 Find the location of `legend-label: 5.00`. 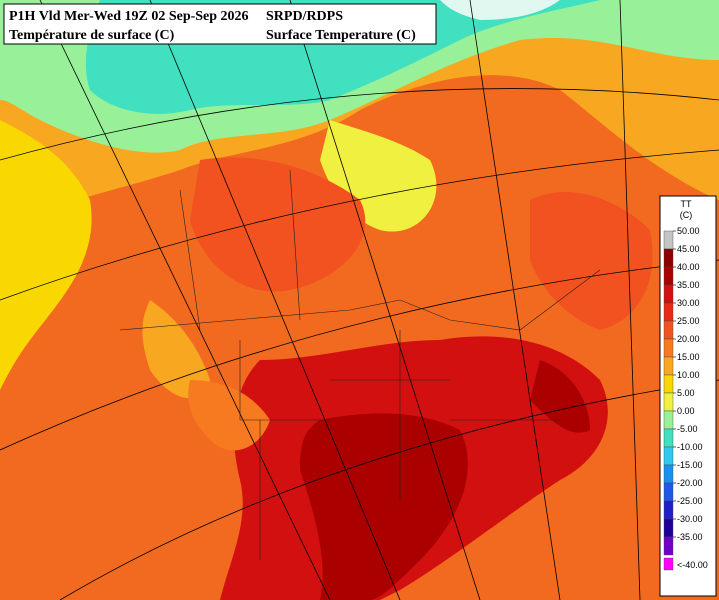

legend-label: 5.00 is located at coordinates (686, 393).